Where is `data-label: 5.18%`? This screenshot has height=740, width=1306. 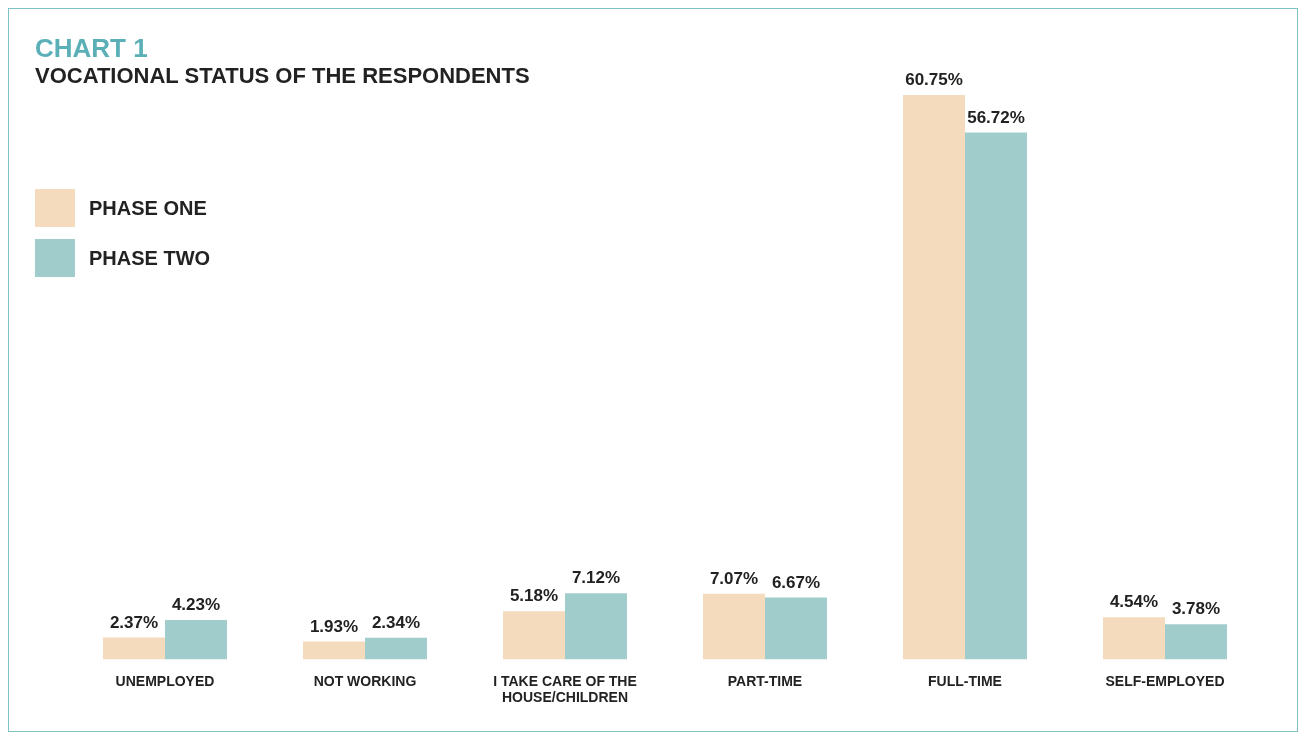
data-label: 5.18% is located at coordinates (534, 596).